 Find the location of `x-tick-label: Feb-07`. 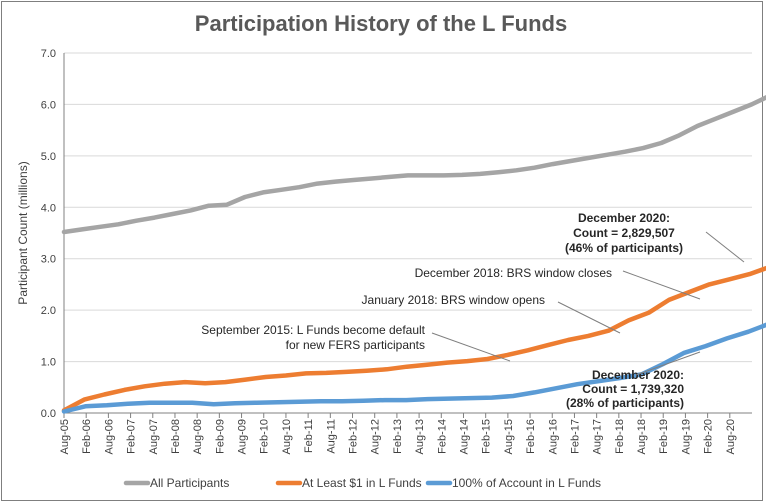

x-tick-label: Feb-07 is located at coordinates (132, 436).